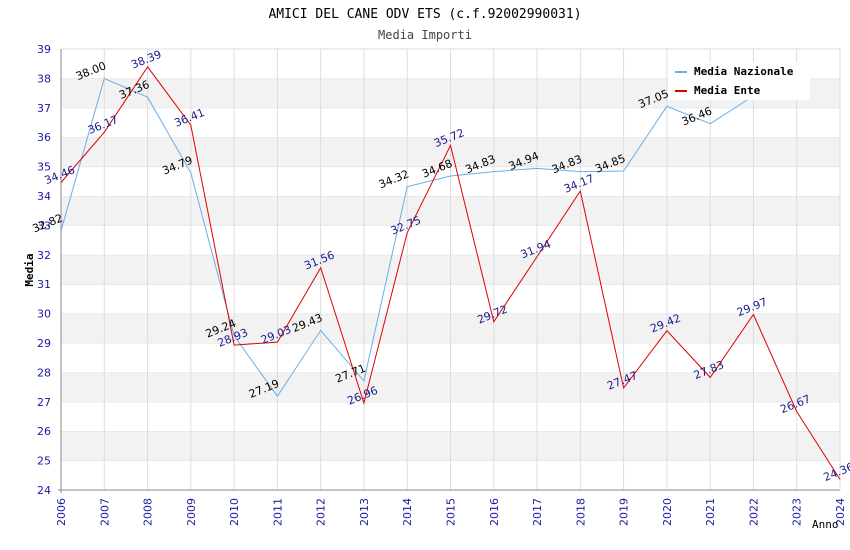  Describe the element at coordinates (321, 512) in the screenshot. I see `x-tick-label: 2012` at that location.